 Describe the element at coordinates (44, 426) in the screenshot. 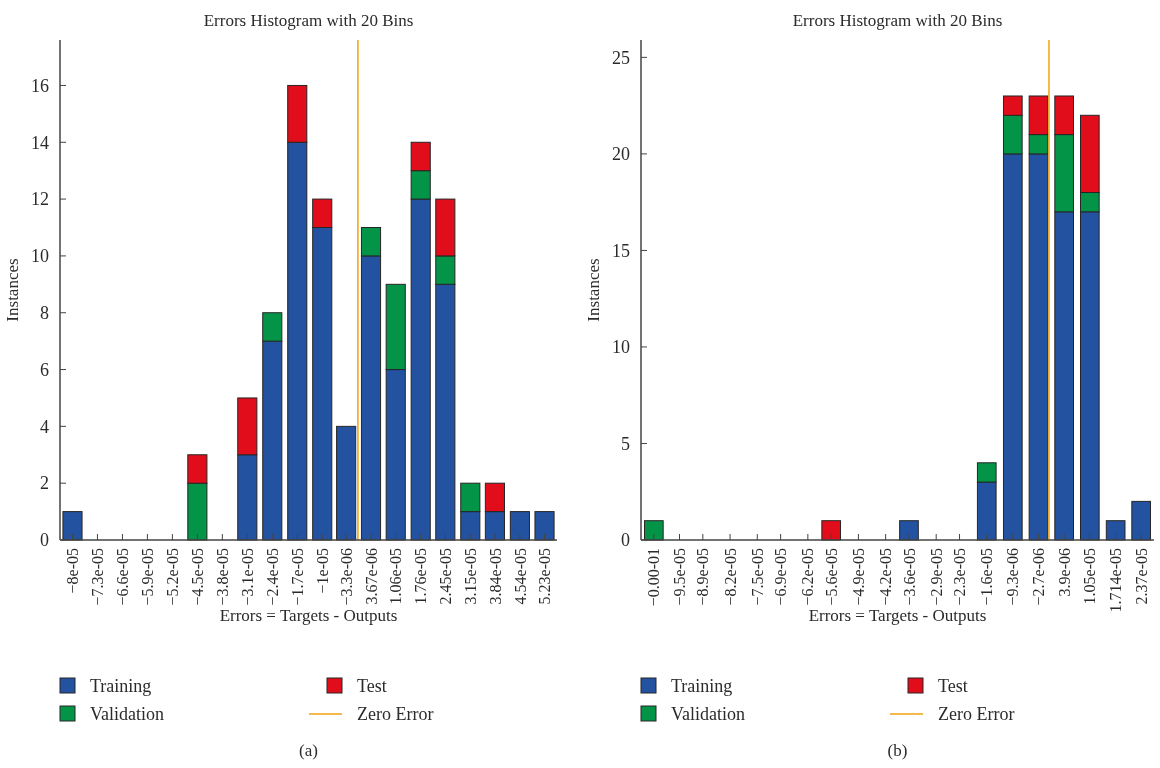

I see `y-tick-label: 4` at that location.